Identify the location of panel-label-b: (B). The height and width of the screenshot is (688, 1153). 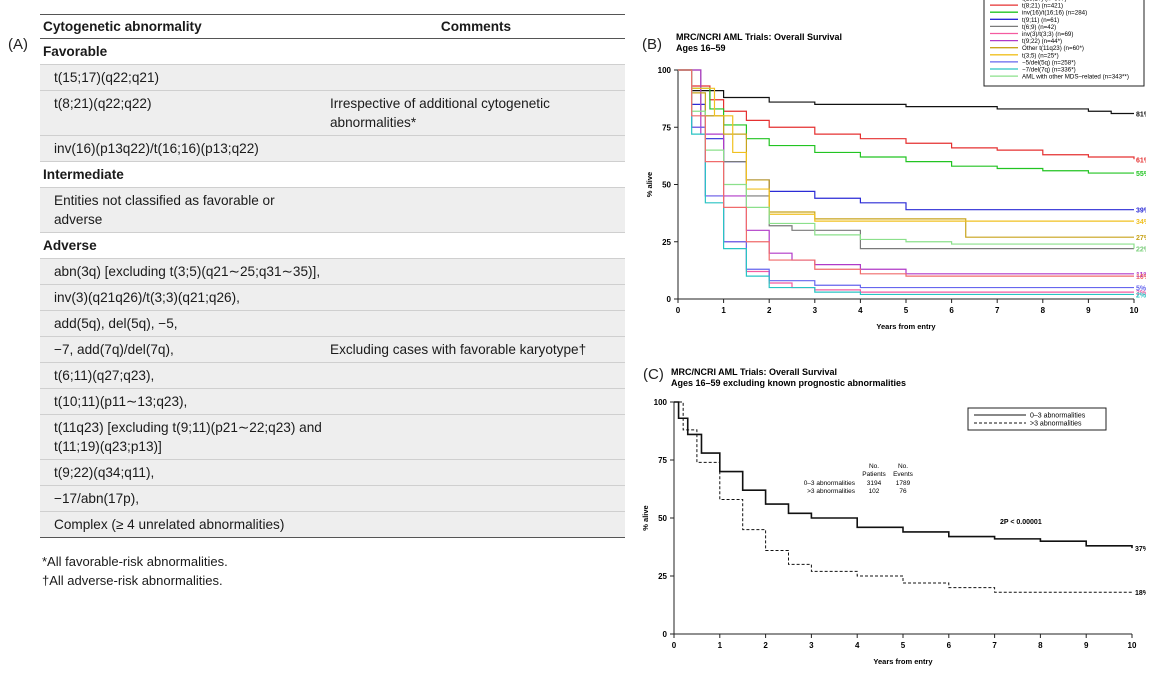
(652, 44).